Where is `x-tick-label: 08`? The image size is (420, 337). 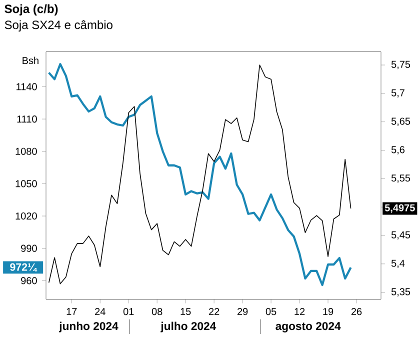 x-tick-label: 08 is located at coordinates (157, 312).